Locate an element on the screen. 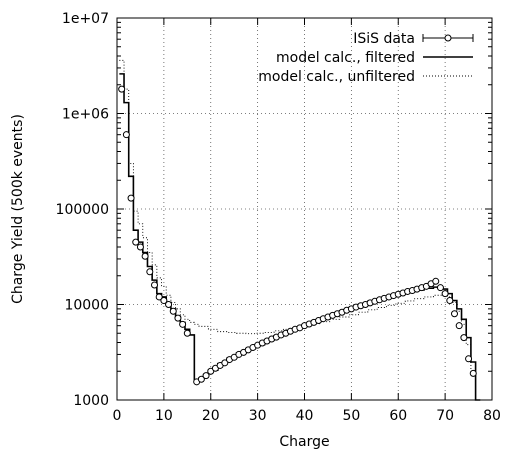 This screenshot has width=507, height=454. x-tick-label: 80 is located at coordinates (492, 416).